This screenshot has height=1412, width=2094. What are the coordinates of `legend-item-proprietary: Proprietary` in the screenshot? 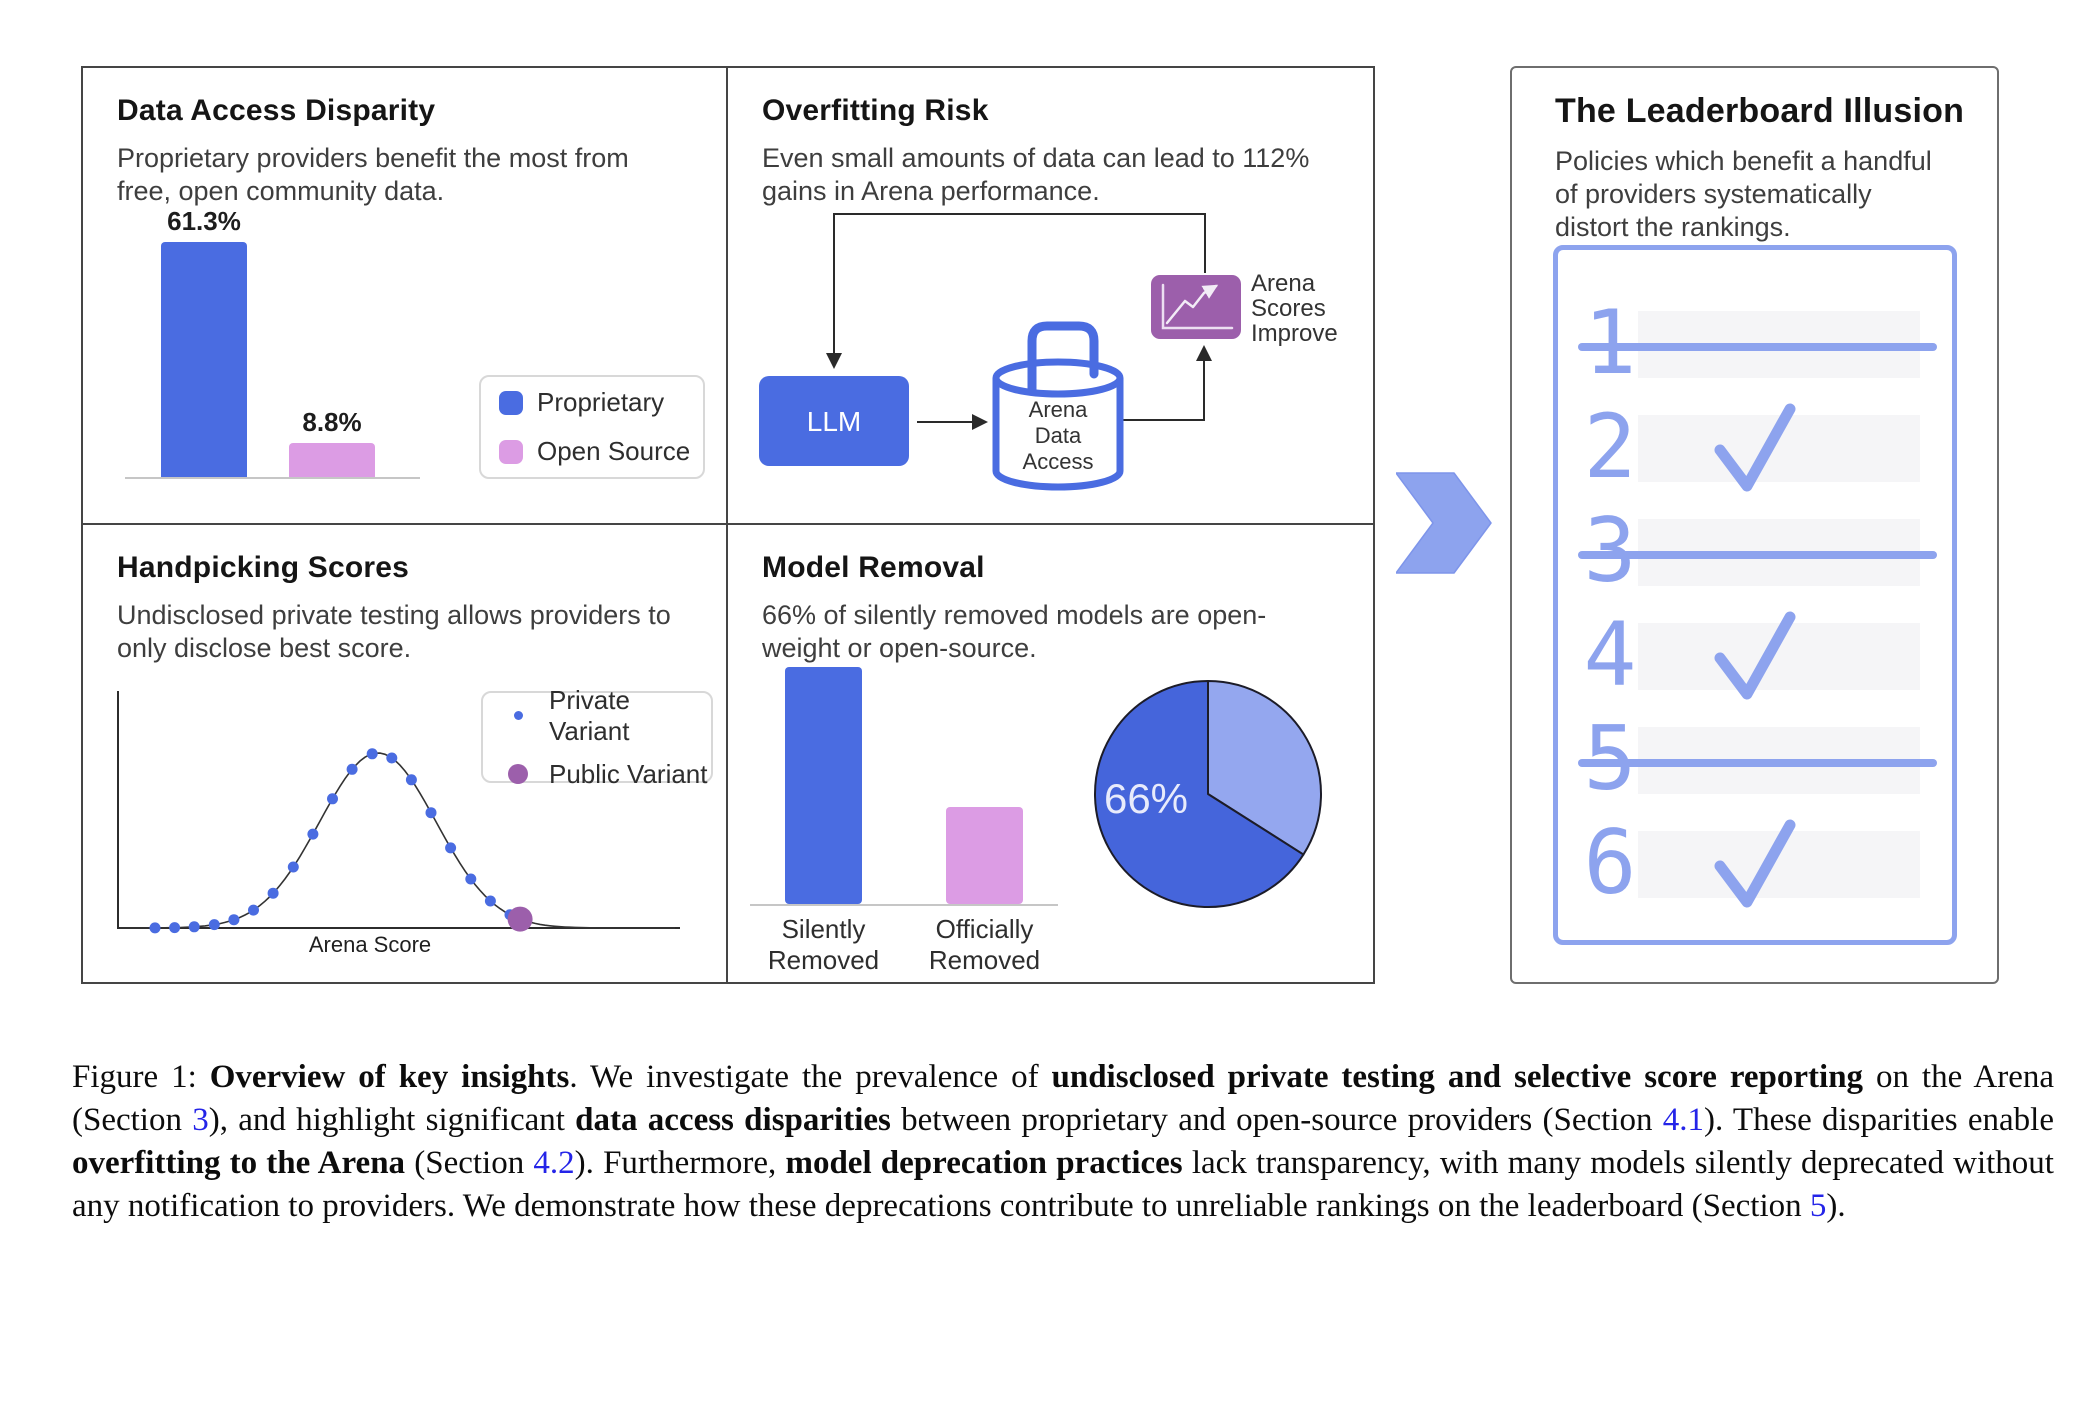 It's located at (601, 402).